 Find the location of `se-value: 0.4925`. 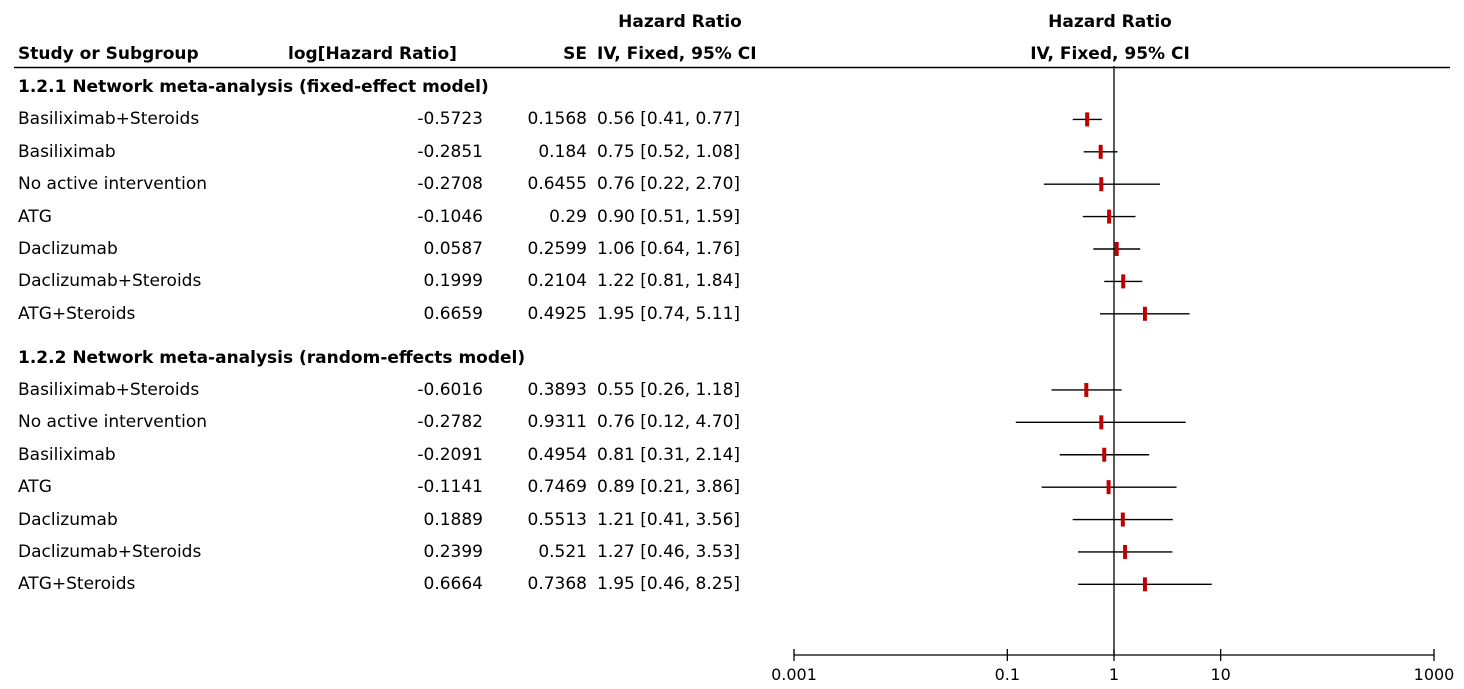

se-value: 0.4925 is located at coordinates (557, 313).